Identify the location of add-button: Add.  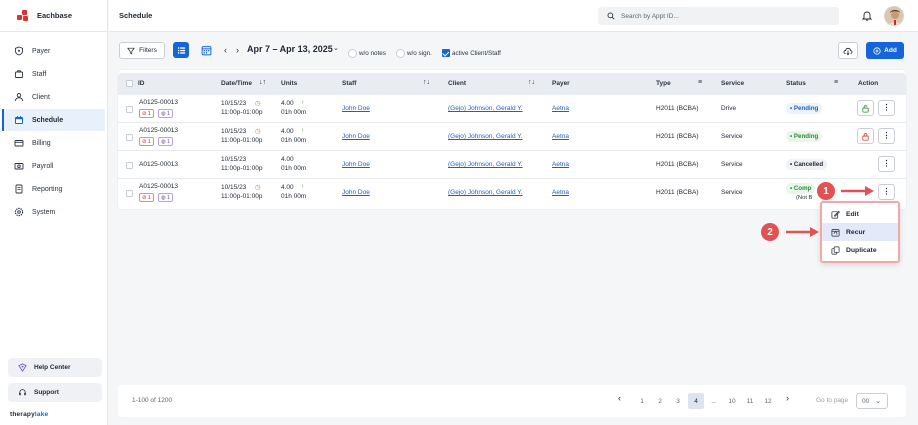
(885, 50).